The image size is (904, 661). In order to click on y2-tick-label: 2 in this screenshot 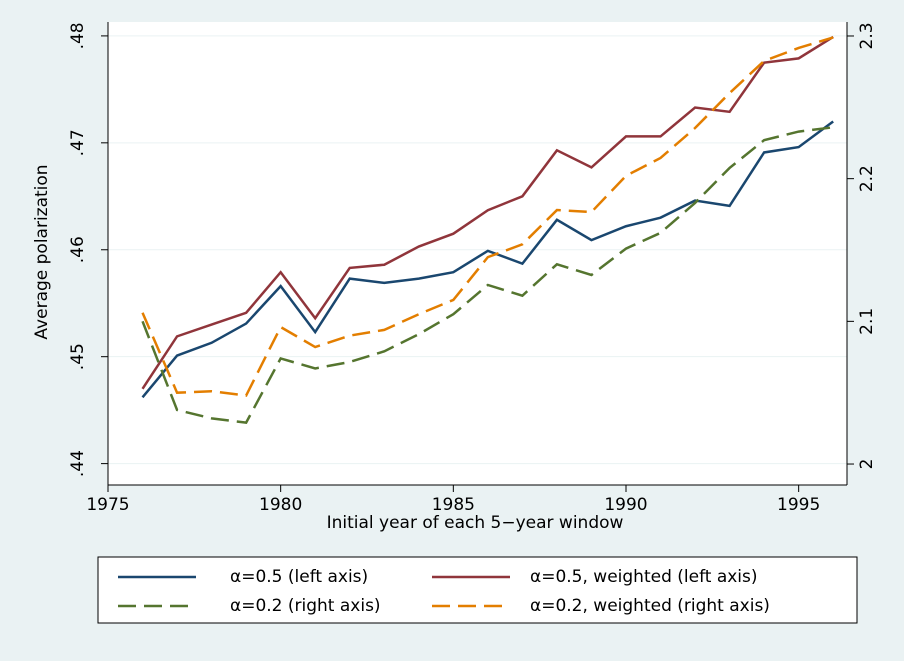, I will do `click(867, 464)`.